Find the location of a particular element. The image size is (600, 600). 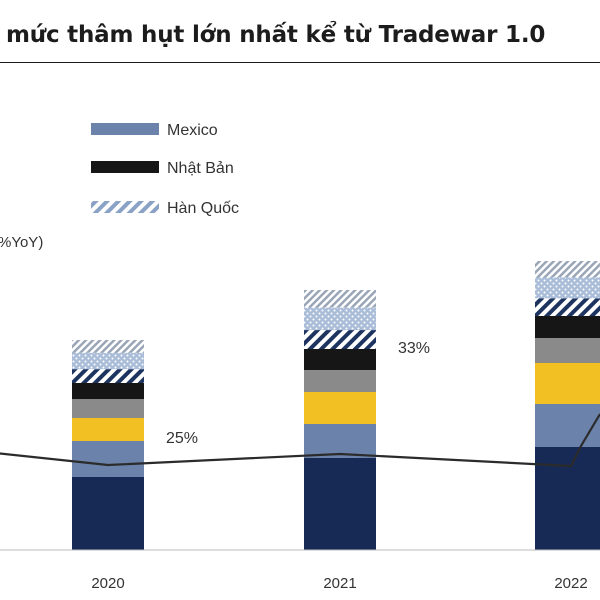

annotation-2020: 25% is located at coordinates (182, 438).